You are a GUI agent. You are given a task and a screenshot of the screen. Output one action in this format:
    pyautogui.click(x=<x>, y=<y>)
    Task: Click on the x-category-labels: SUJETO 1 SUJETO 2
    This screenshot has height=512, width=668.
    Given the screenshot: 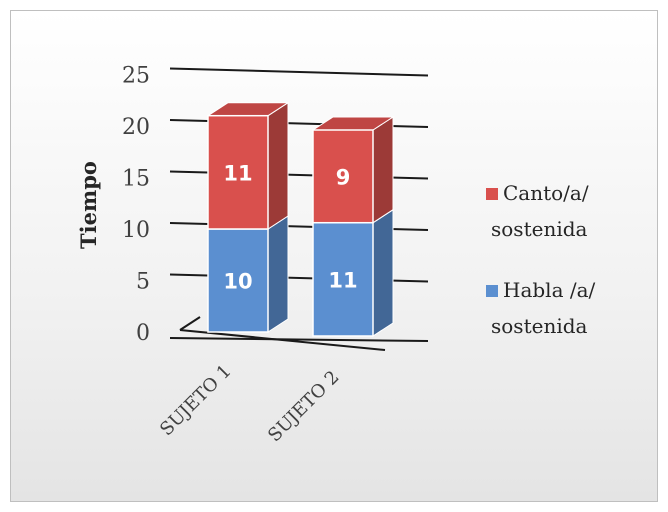 What is the action you would take?
    pyautogui.click(x=249, y=403)
    